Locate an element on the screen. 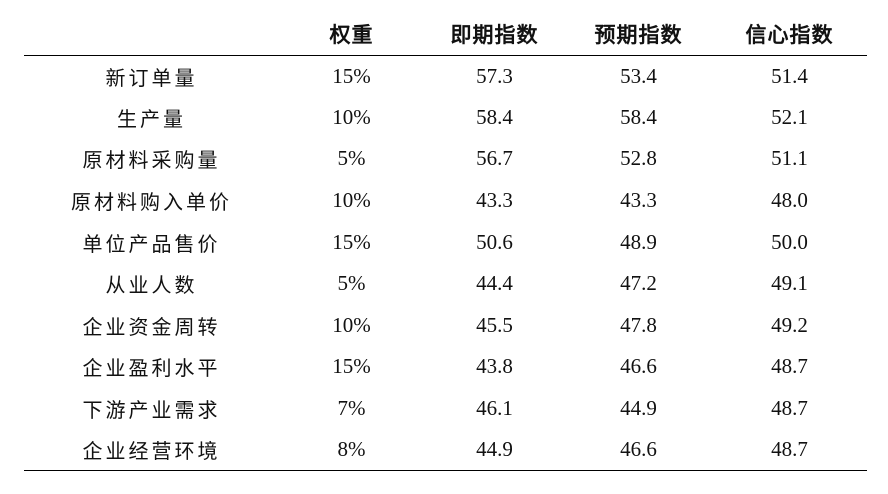  row-confidence-index-cell: 50.0 is located at coordinates (789, 241).